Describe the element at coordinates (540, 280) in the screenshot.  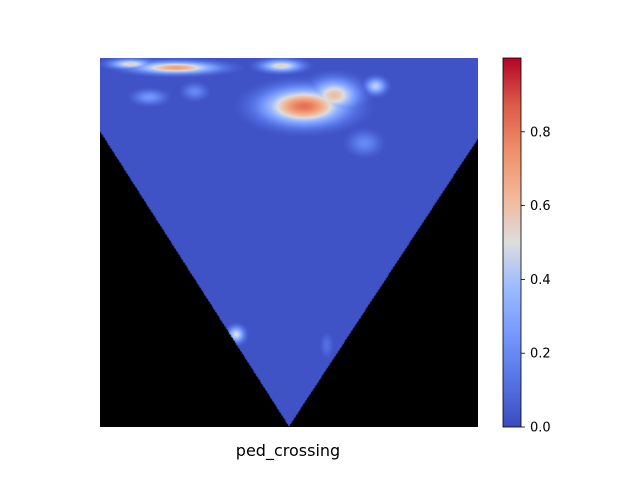
I see `colorbar-tick-label: 0.4` at that location.